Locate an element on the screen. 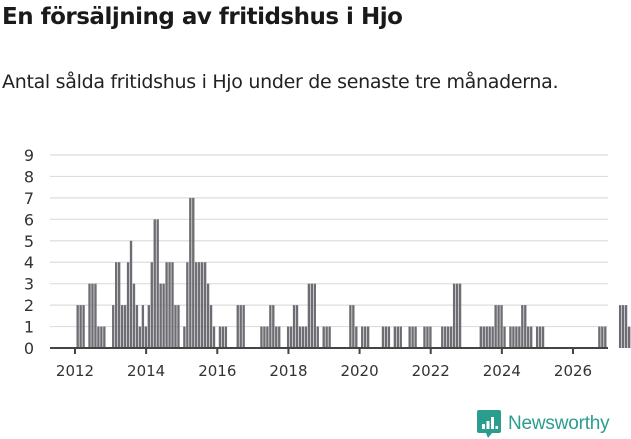 This screenshot has width=631, height=439. newsworthy-logo: Newsworthy is located at coordinates (543, 424).